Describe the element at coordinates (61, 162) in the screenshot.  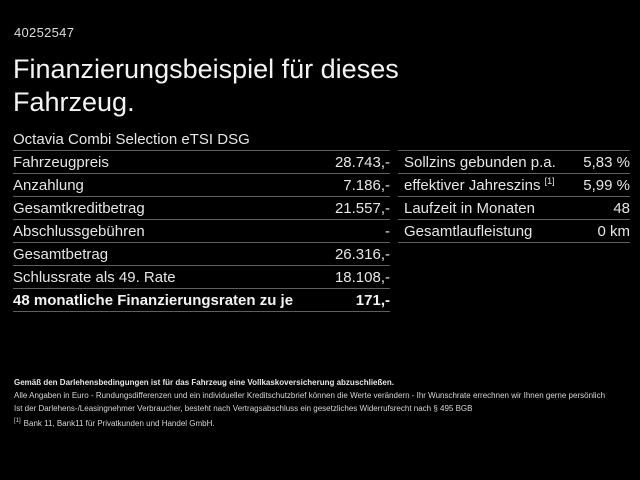
I see `row-label: Fahrzeugpreis` at that location.